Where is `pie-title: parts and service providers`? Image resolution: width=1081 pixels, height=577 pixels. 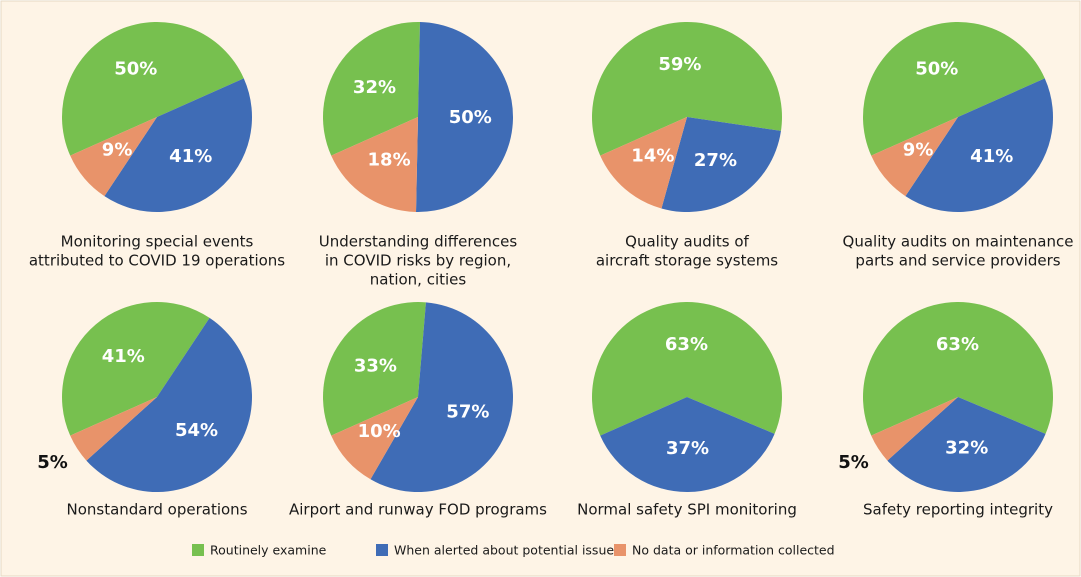 pie-title: parts and service providers is located at coordinates (957, 261).